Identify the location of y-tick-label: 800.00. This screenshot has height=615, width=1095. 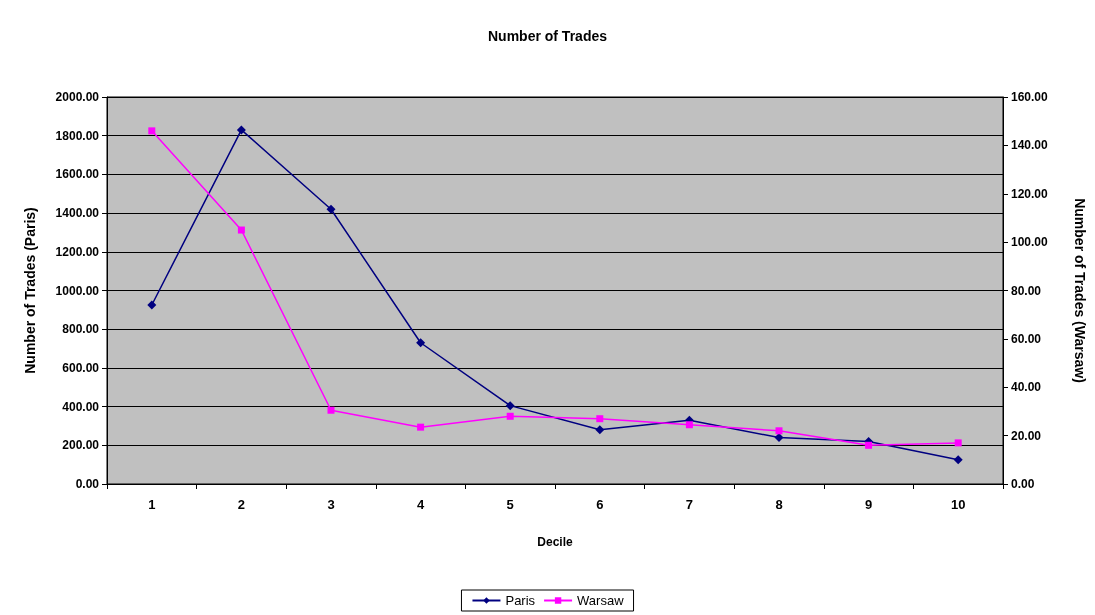
(81, 329).